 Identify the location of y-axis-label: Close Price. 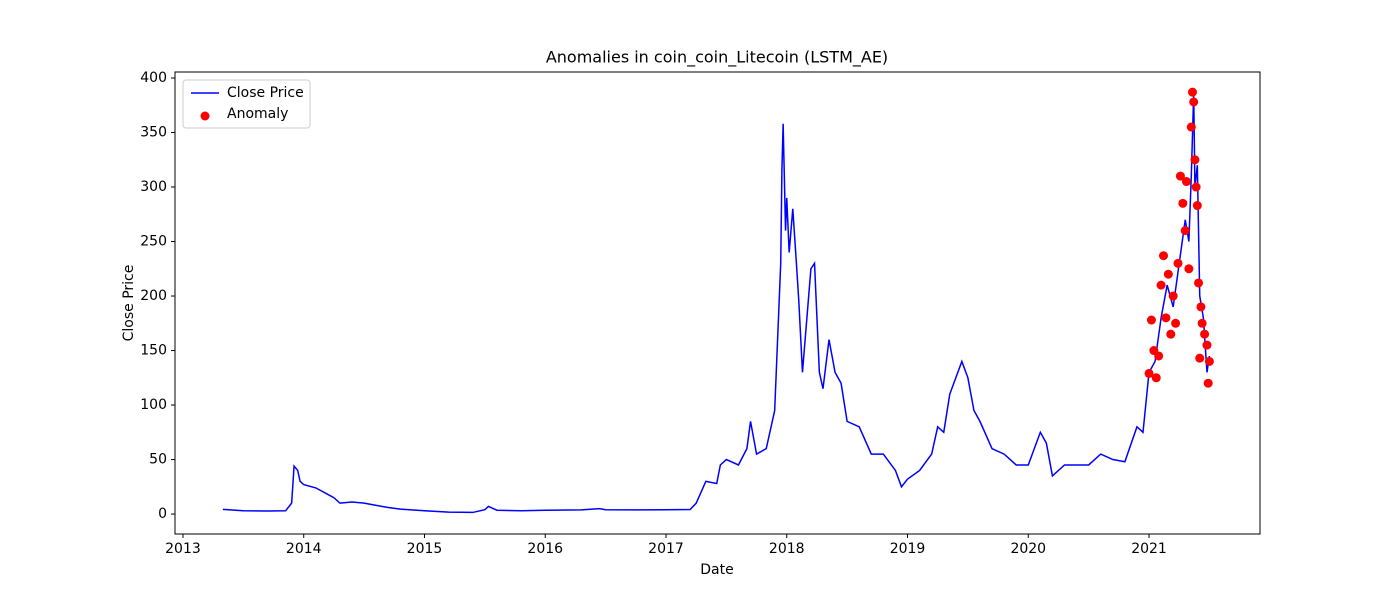
(129, 303).